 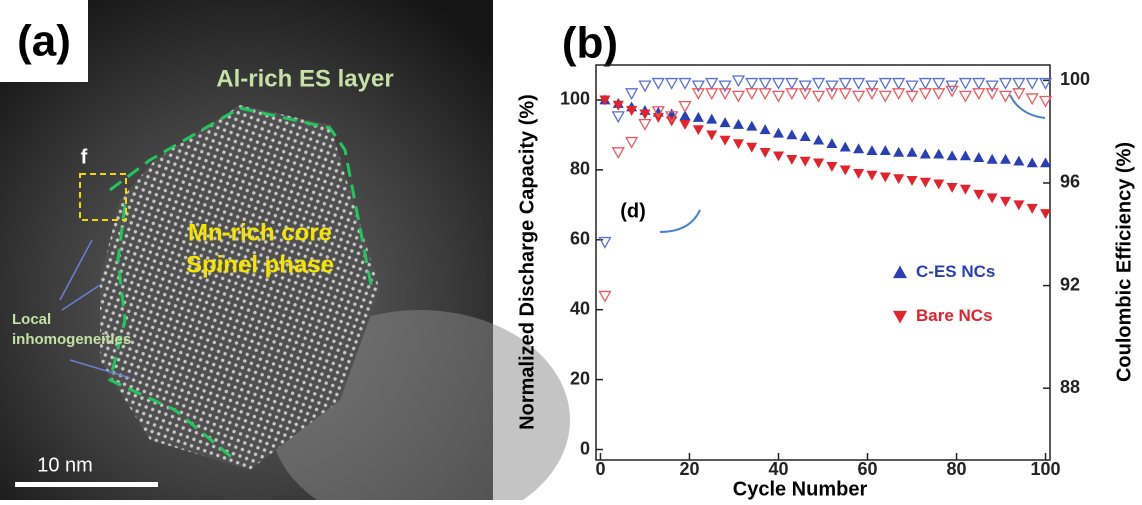 I want to click on x-tick-label: 40, so click(x=778, y=469).